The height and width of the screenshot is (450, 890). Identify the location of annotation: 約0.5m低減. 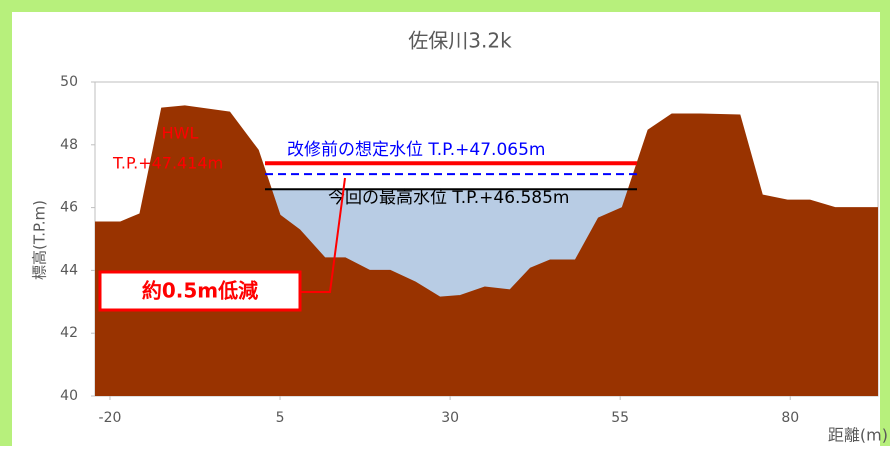
(200, 291).